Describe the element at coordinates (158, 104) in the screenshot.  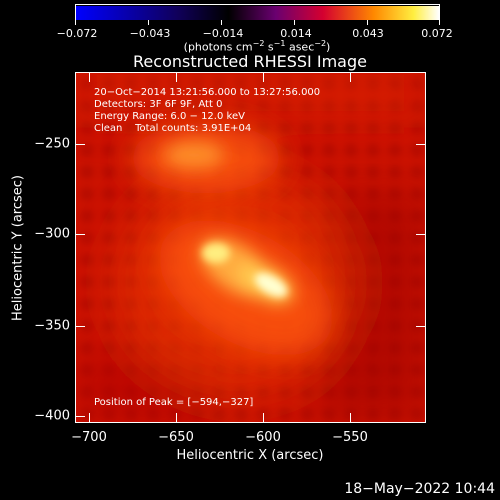
I see `detectors-info: Detectors: 3F 6F 9F, Att 0` at that location.